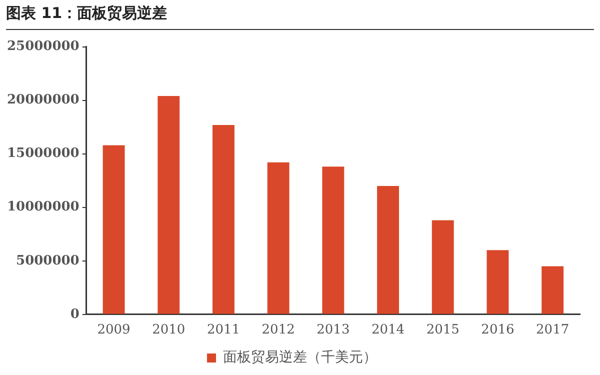 Image resolution: width=600 pixels, height=375 pixels. Describe the element at coordinates (443, 330) in the screenshot. I see `x-tick-label: 2015` at that location.